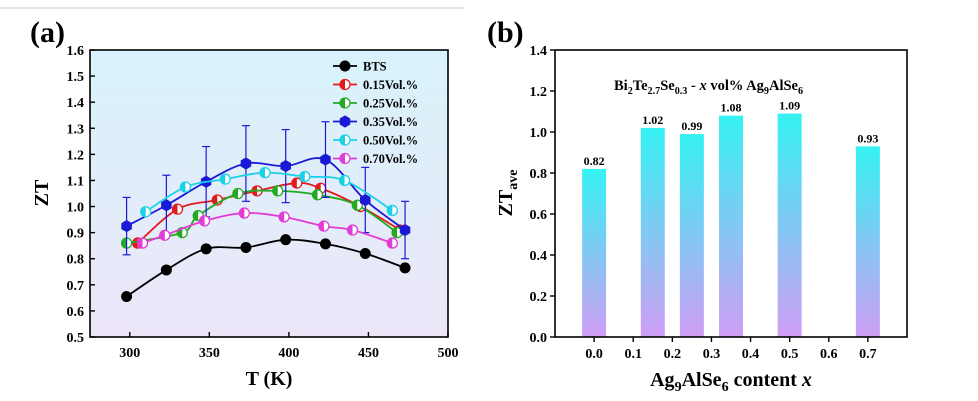 This screenshot has height=401, width=978. What do you see at coordinates (42, 192) in the screenshot?
I see `chart-a-ylabel: ZT` at bounding box center [42, 192].